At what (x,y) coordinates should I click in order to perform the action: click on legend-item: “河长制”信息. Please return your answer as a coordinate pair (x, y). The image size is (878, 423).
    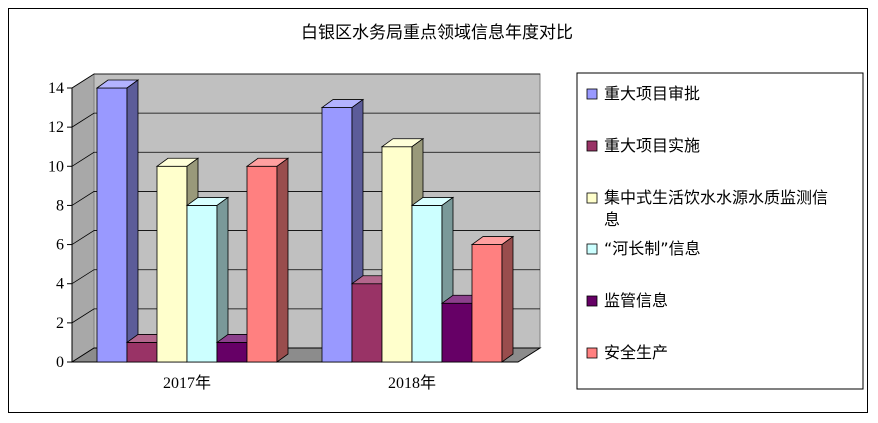
    Looking at the image, I should click on (643, 248).